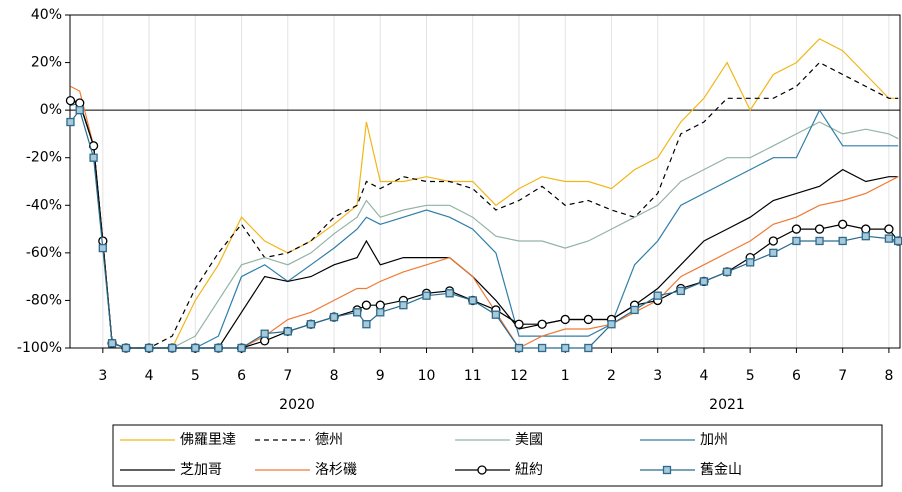 This screenshot has width=902, height=492. I want to click on legend-label: 美國, so click(529, 440).